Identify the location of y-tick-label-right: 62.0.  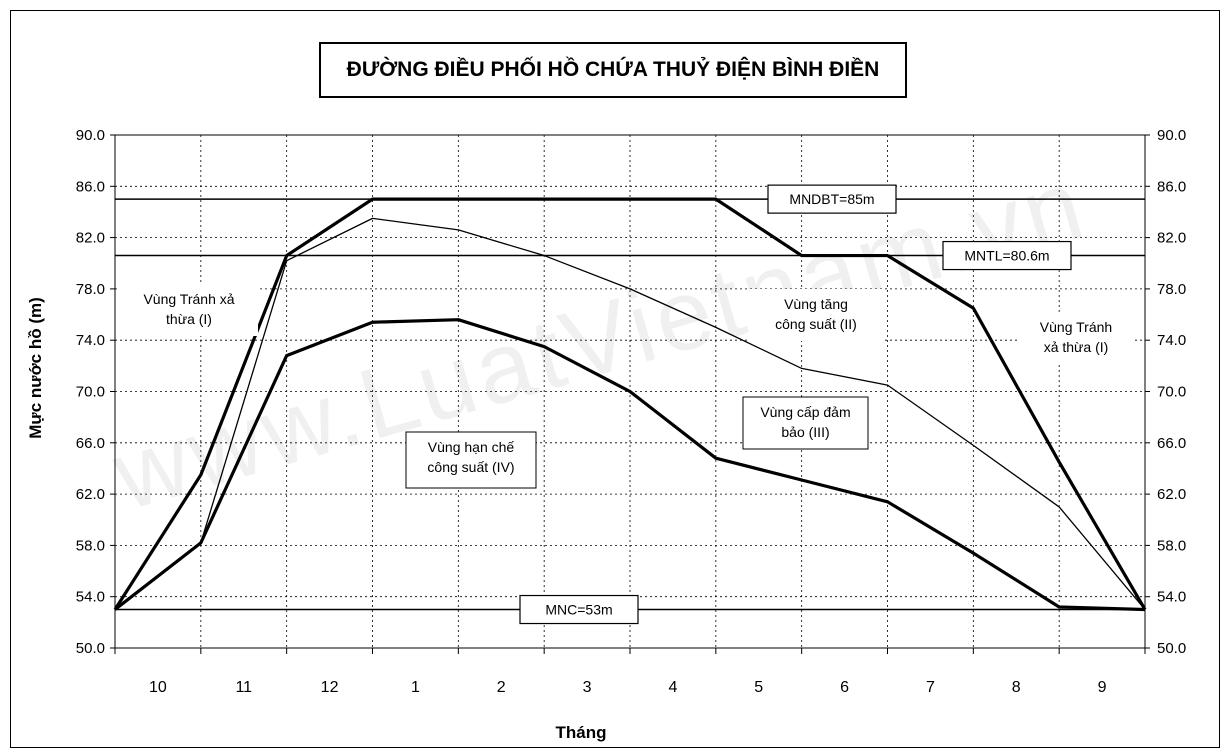
(1171, 494).